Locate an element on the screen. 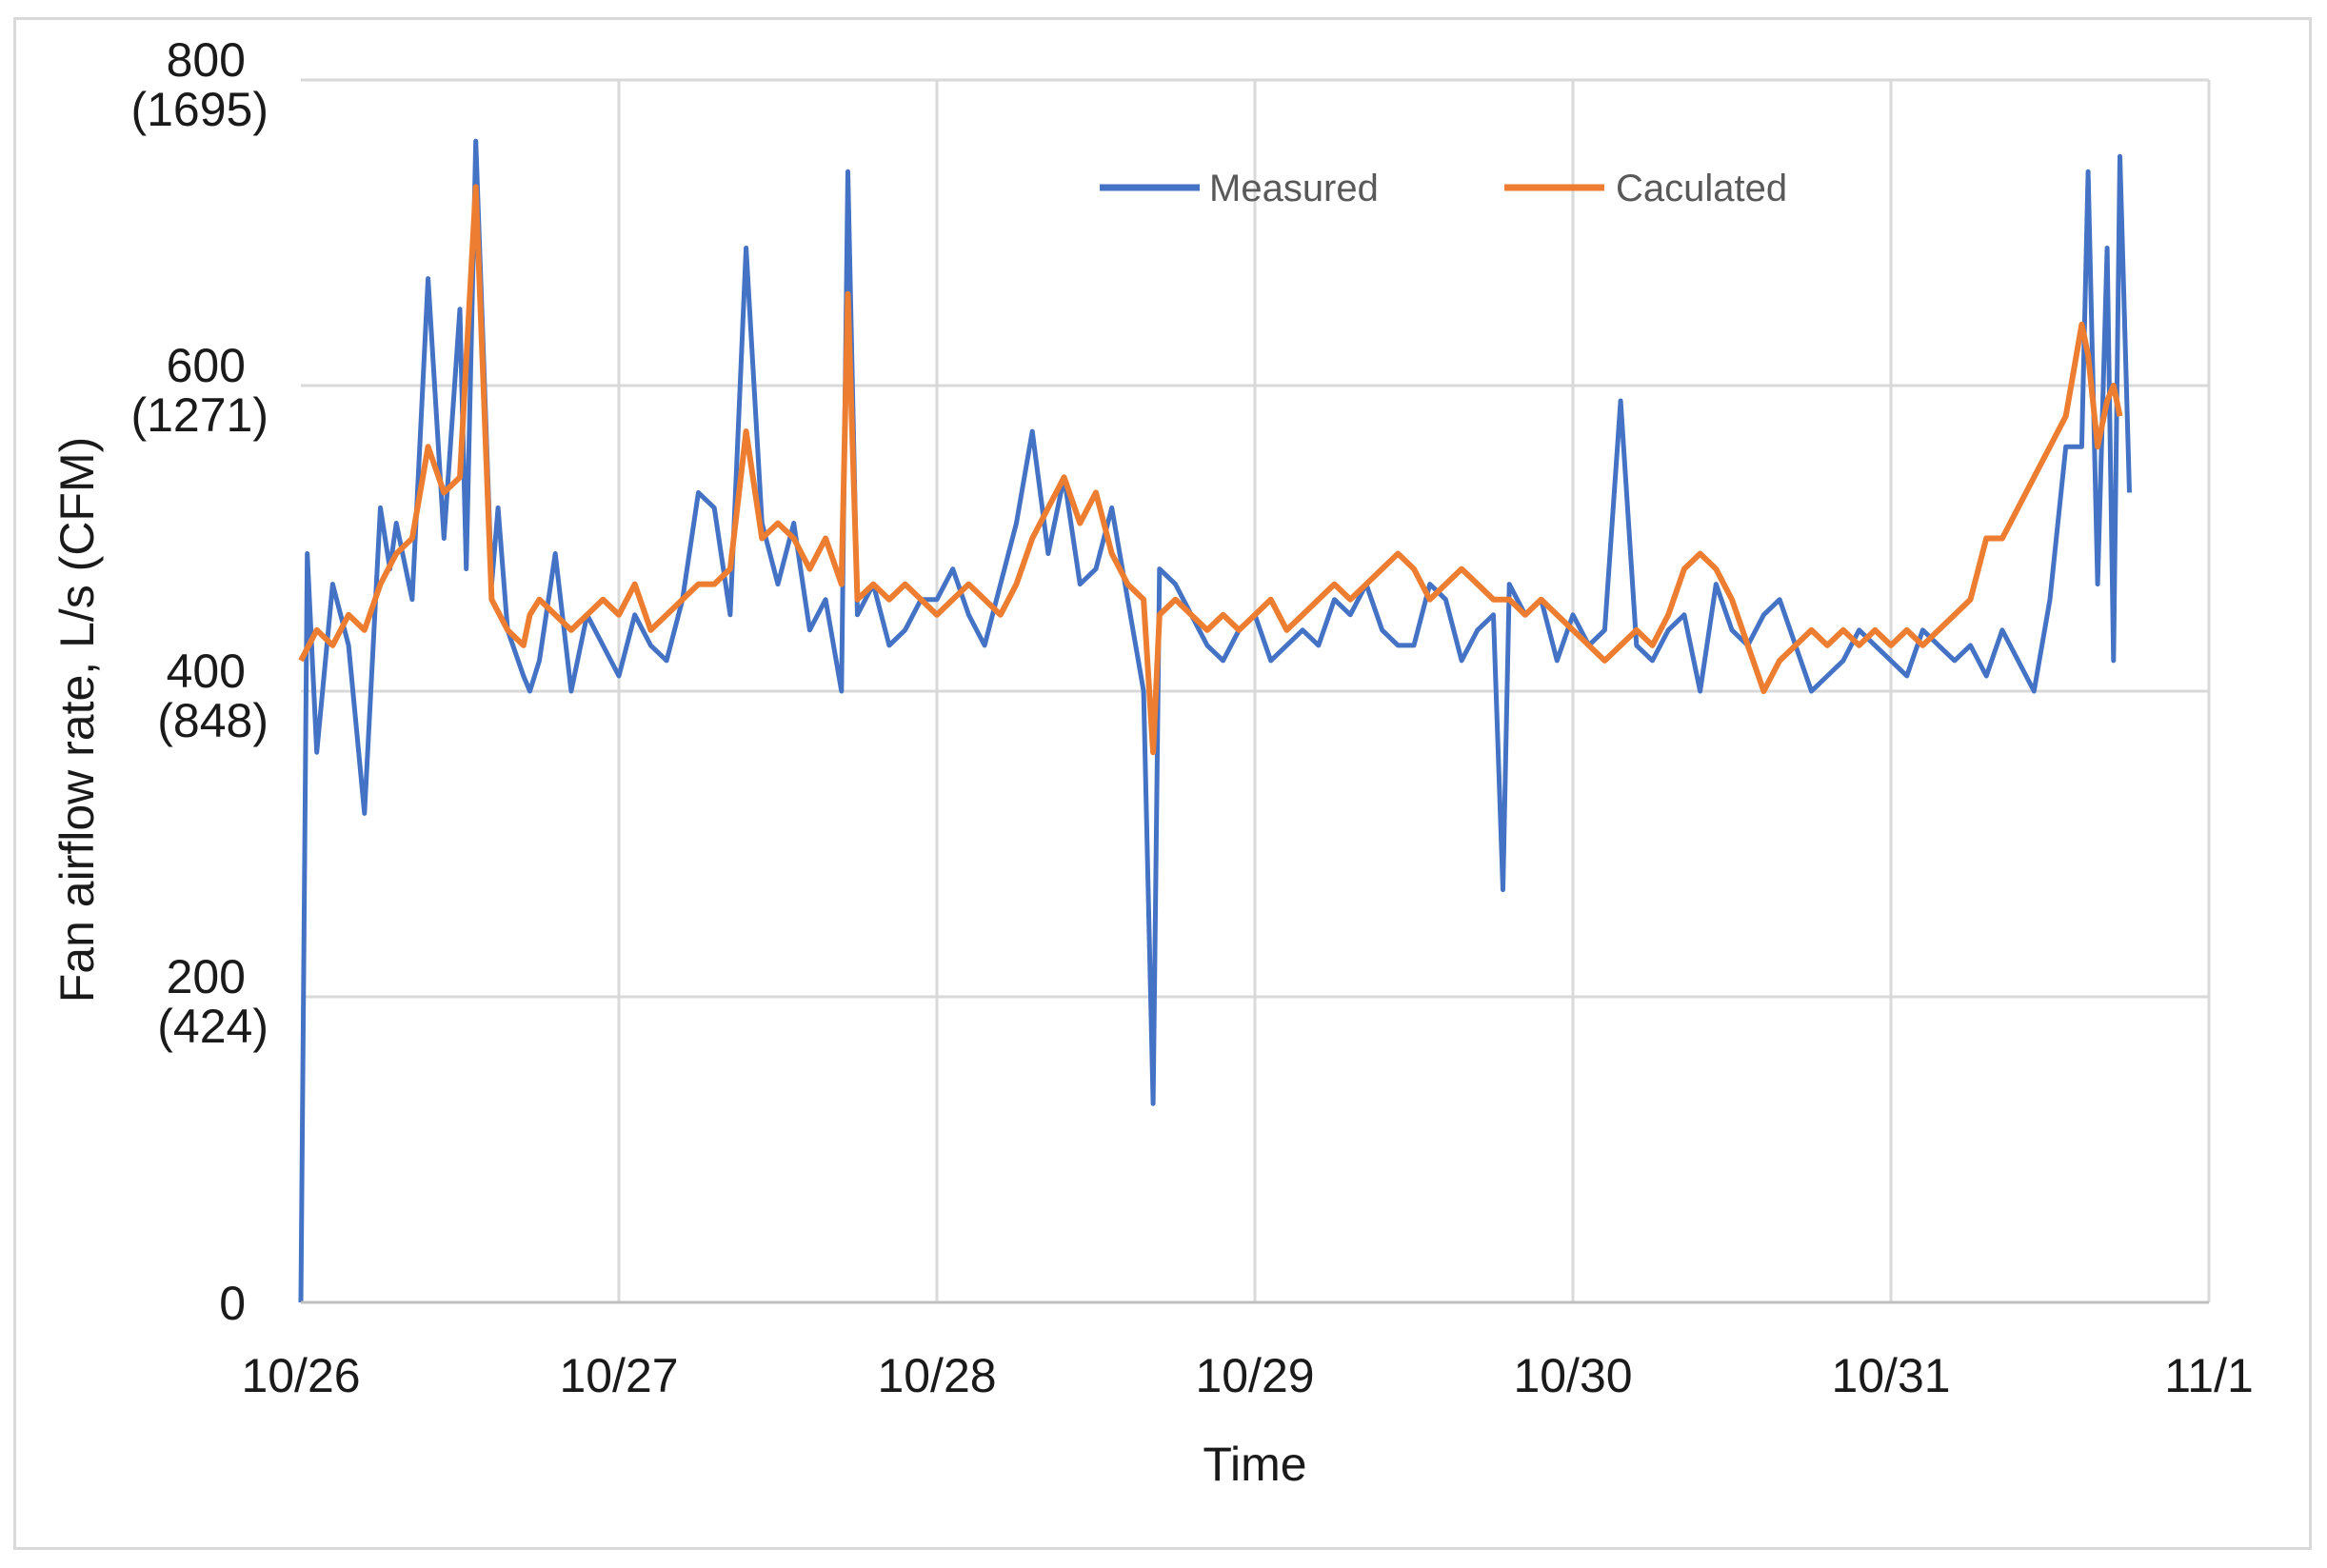 This screenshot has width=2327, height=1568. x-tick-label-6: 11/1 is located at coordinates (2209, 1376).